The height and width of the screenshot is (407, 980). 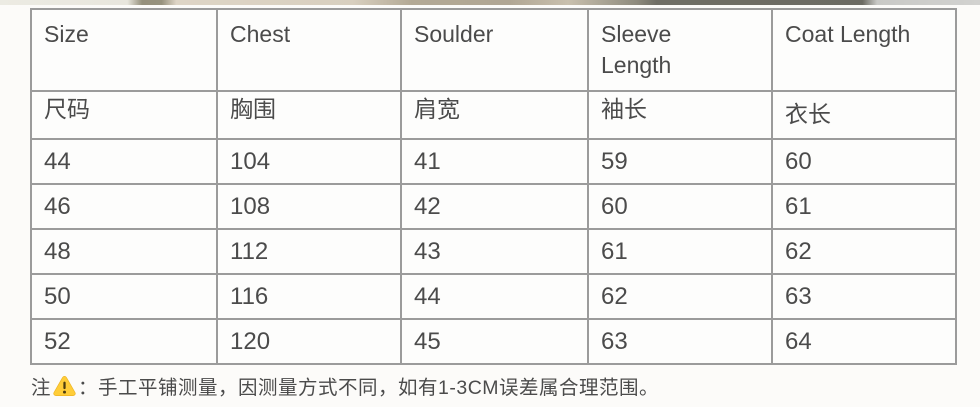 What do you see at coordinates (680, 115) in the screenshot?
I see `column-header-cn: 袖长` at bounding box center [680, 115].